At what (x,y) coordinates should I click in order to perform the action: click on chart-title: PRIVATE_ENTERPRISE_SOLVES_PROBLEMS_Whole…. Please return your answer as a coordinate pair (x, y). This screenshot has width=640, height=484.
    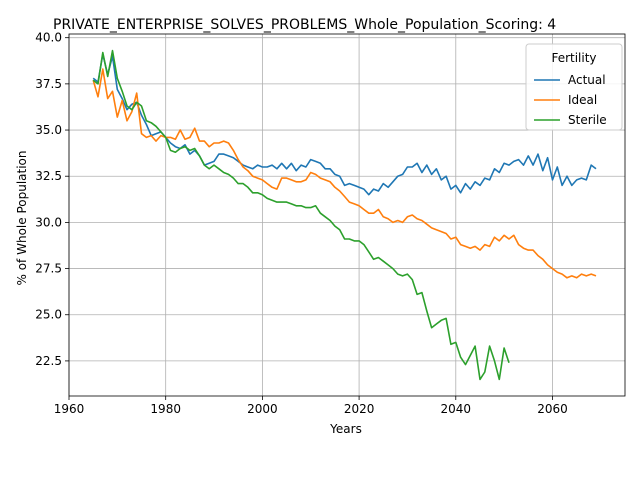
    Looking at the image, I should click on (304, 25).